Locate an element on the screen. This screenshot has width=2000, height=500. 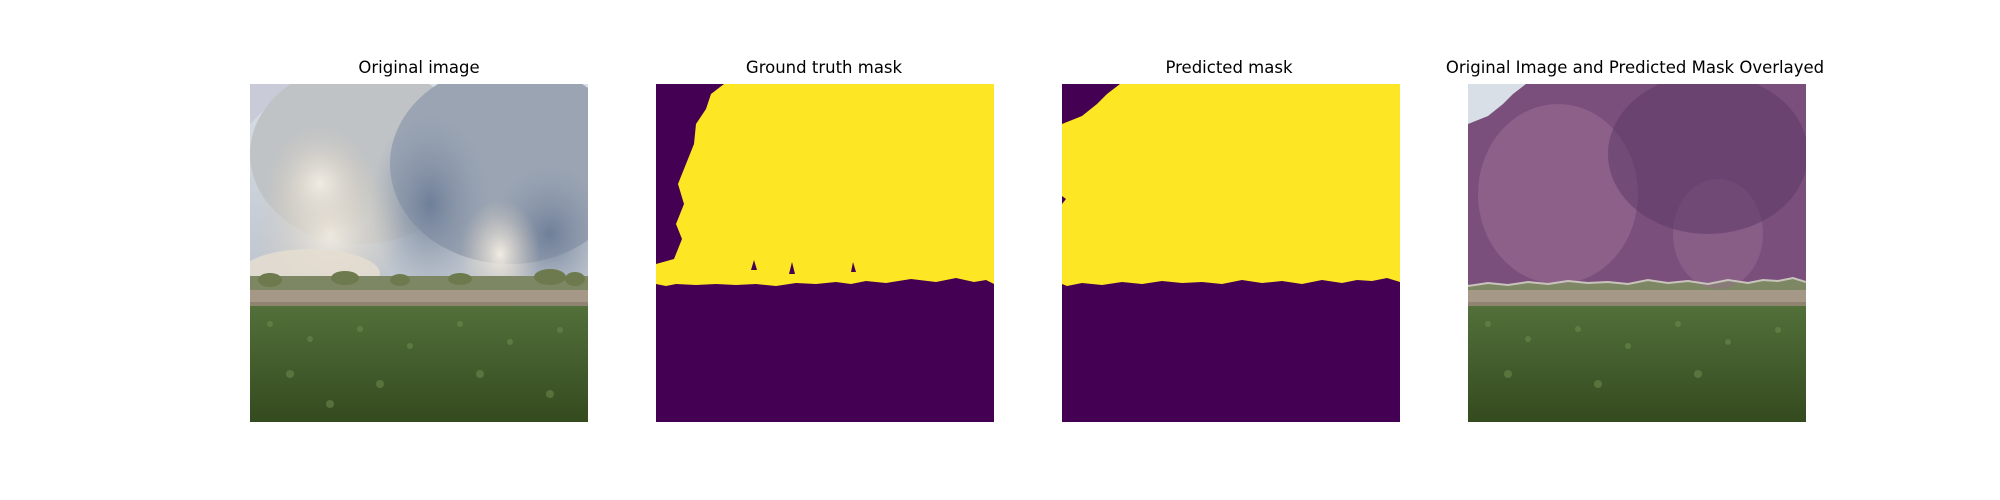
original-image is located at coordinates (419, 253).